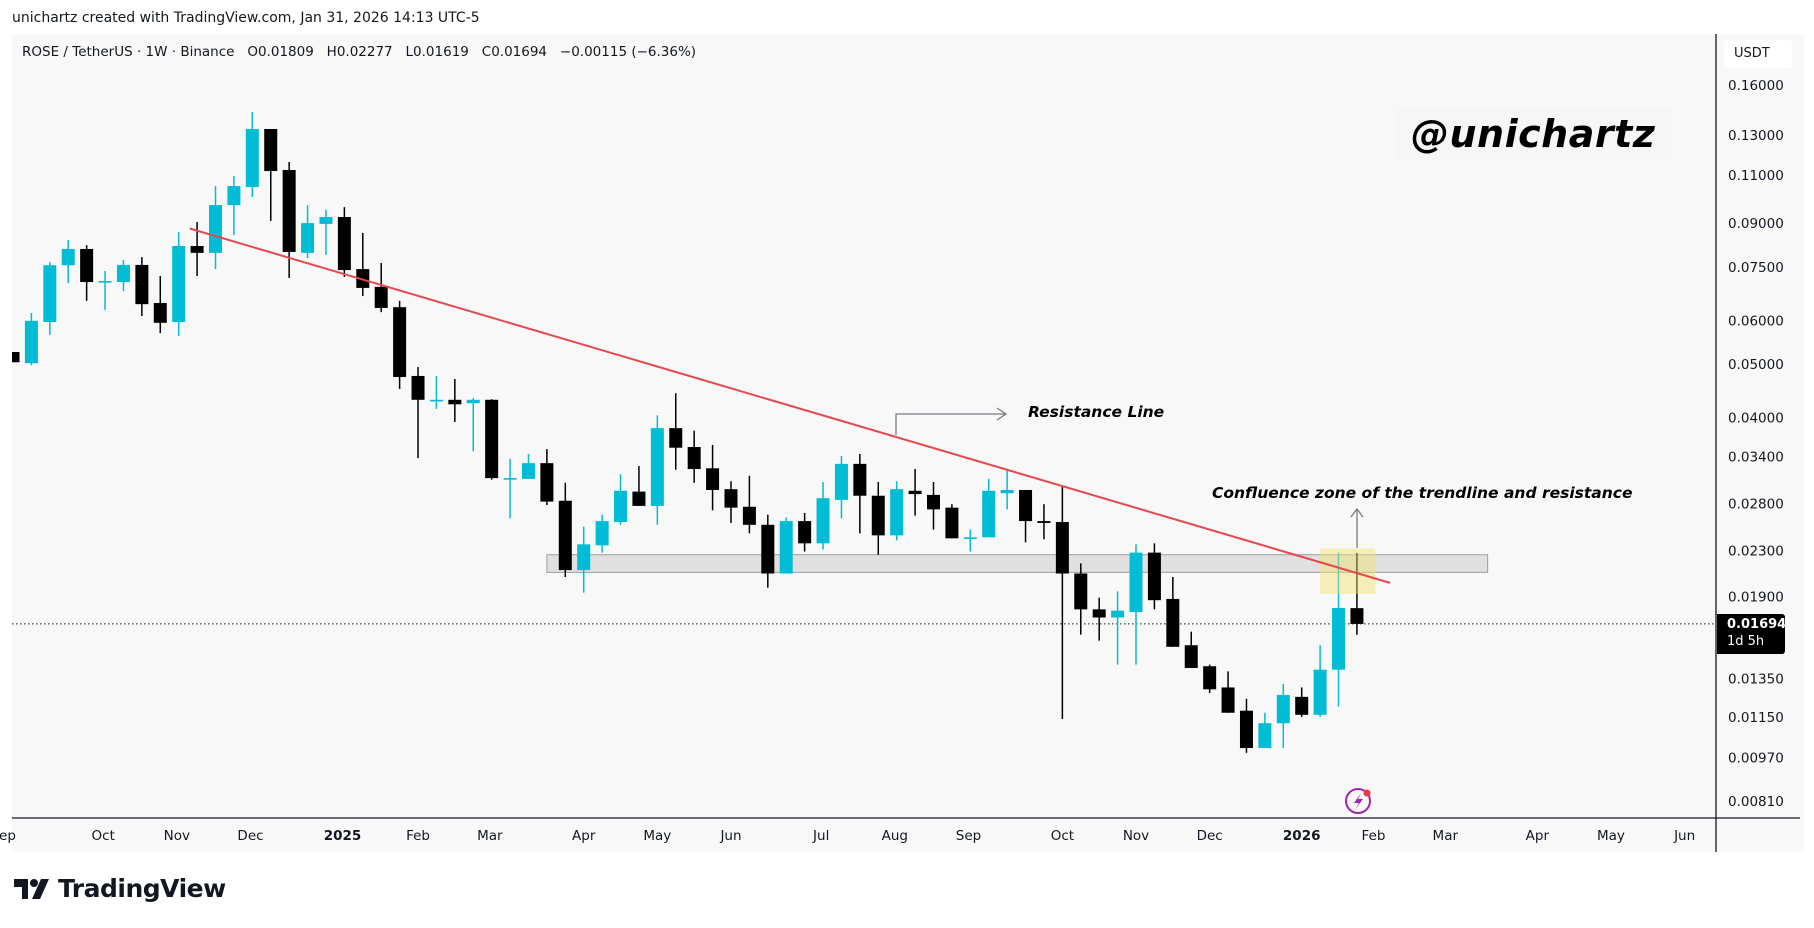  What do you see at coordinates (1757, 624) in the screenshot?
I see `last-price-value: 0.01694` at bounding box center [1757, 624].